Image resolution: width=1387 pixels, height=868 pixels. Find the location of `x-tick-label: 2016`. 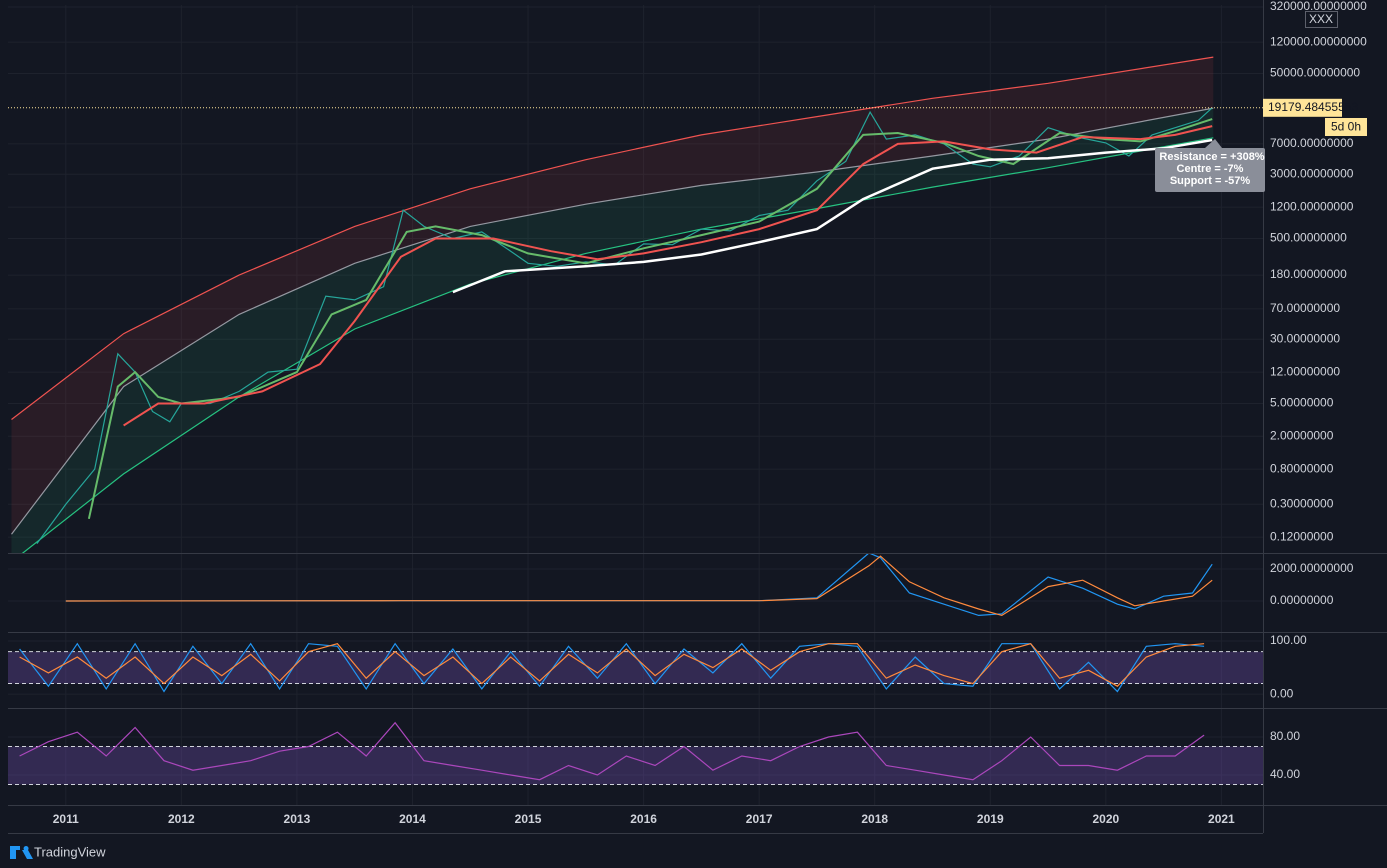

x-tick-label: 2016 is located at coordinates (643, 819).